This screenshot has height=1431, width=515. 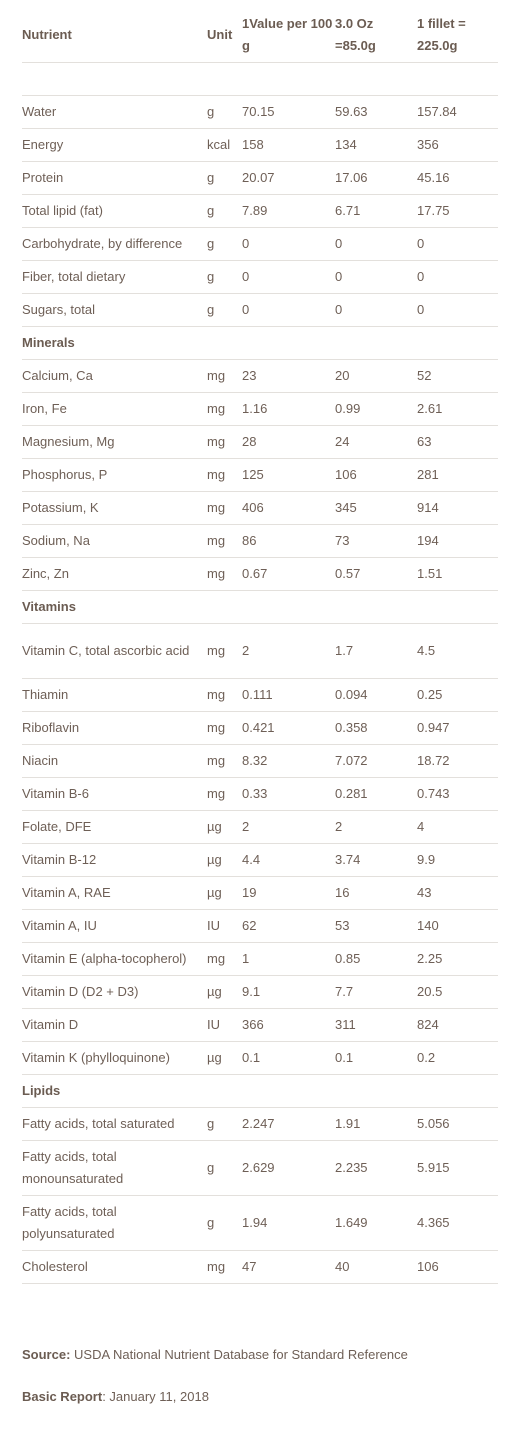 What do you see at coordinates (288, 992) in the screenshot?
I see `value-per-100g-cell: 9.1` at bounding box center [288, 992].